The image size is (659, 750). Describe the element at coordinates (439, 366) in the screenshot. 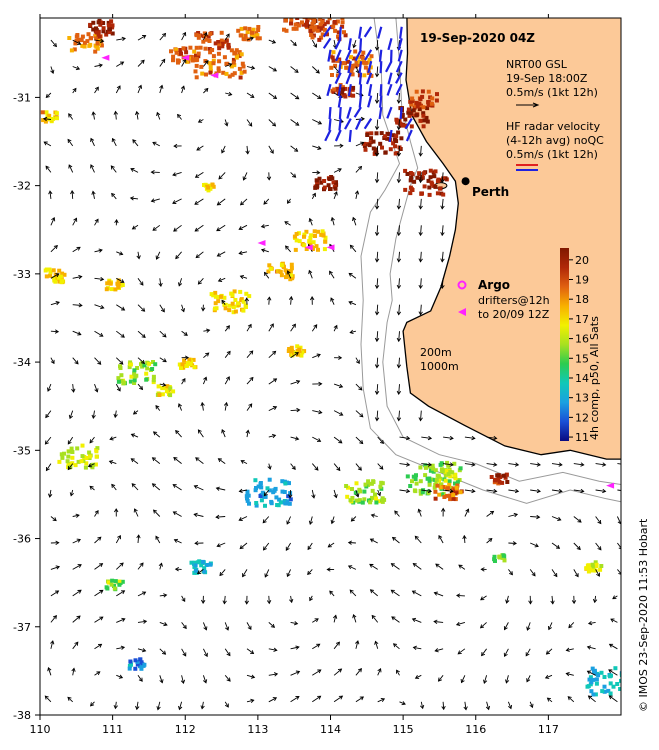

I see `isobath-1000-label: 1000m` at that location.